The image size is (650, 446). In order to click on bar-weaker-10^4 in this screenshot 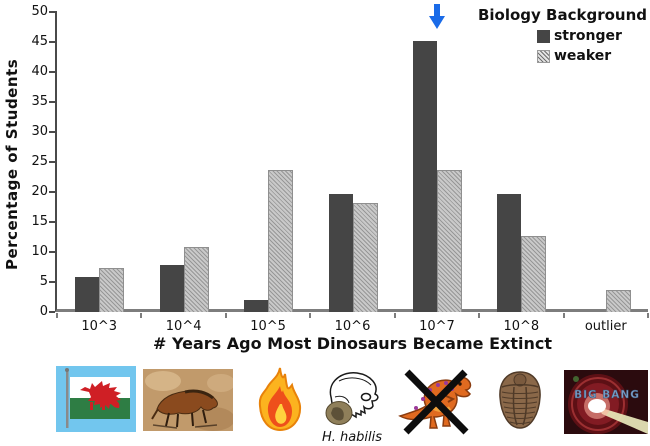, I will do `click(196, 279)`.